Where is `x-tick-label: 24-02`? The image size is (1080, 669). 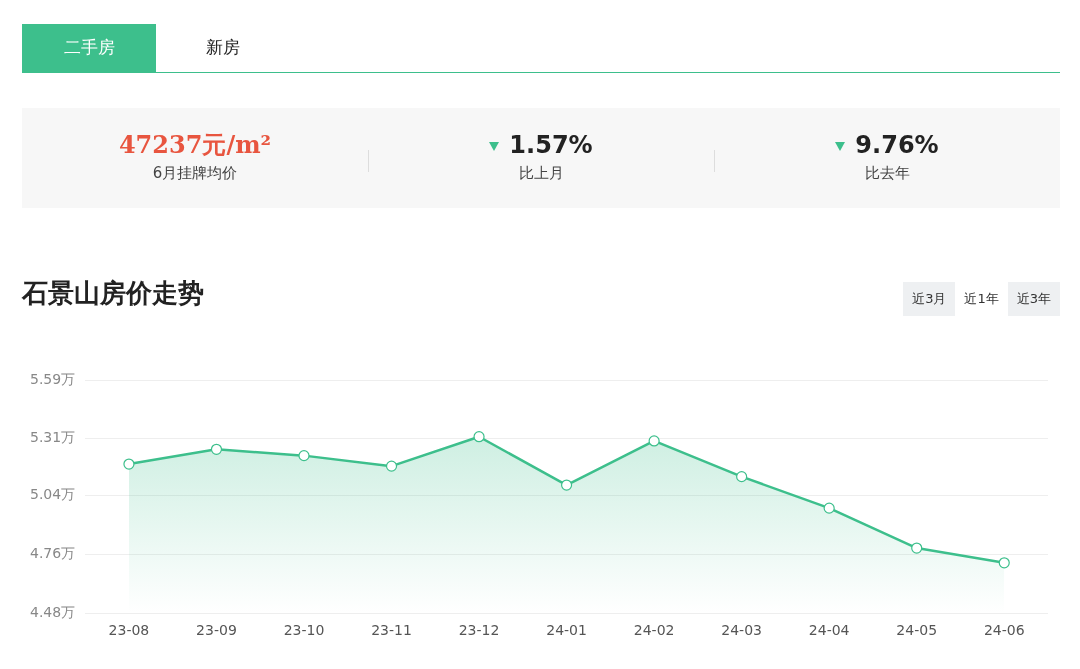
x-tick-label: 24-02 is located at coordinates (654, 630).